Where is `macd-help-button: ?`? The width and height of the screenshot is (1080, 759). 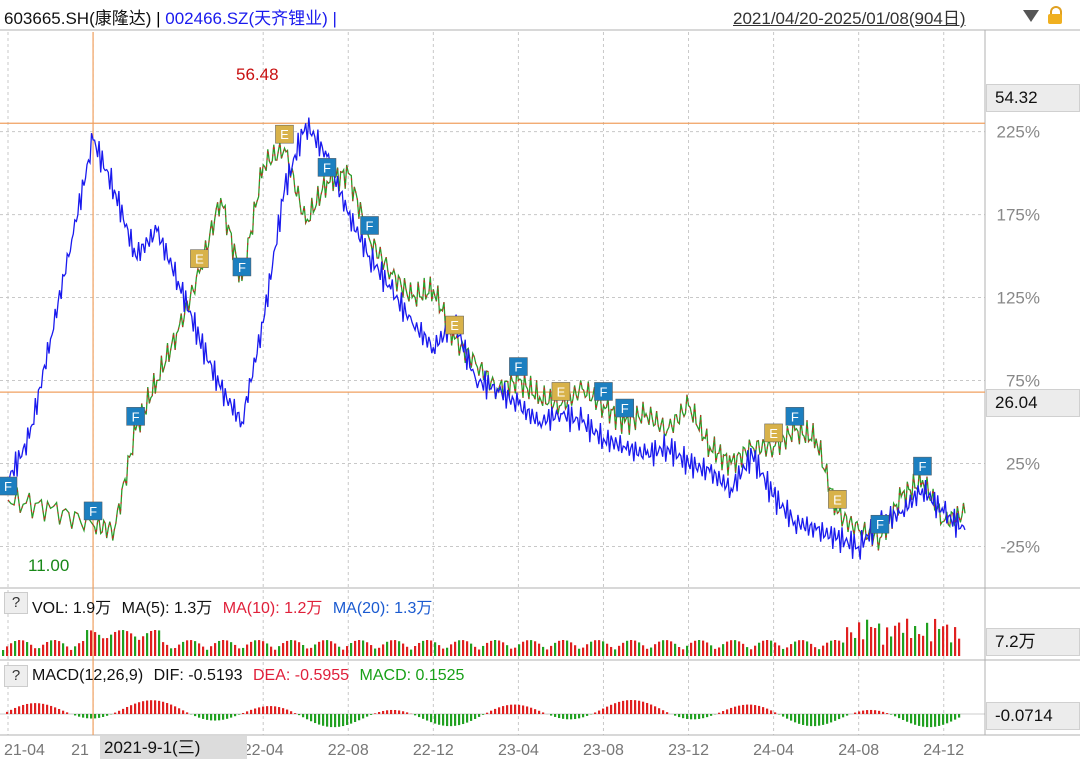
macd-help-button: ? is located at coordinates (16, 676).